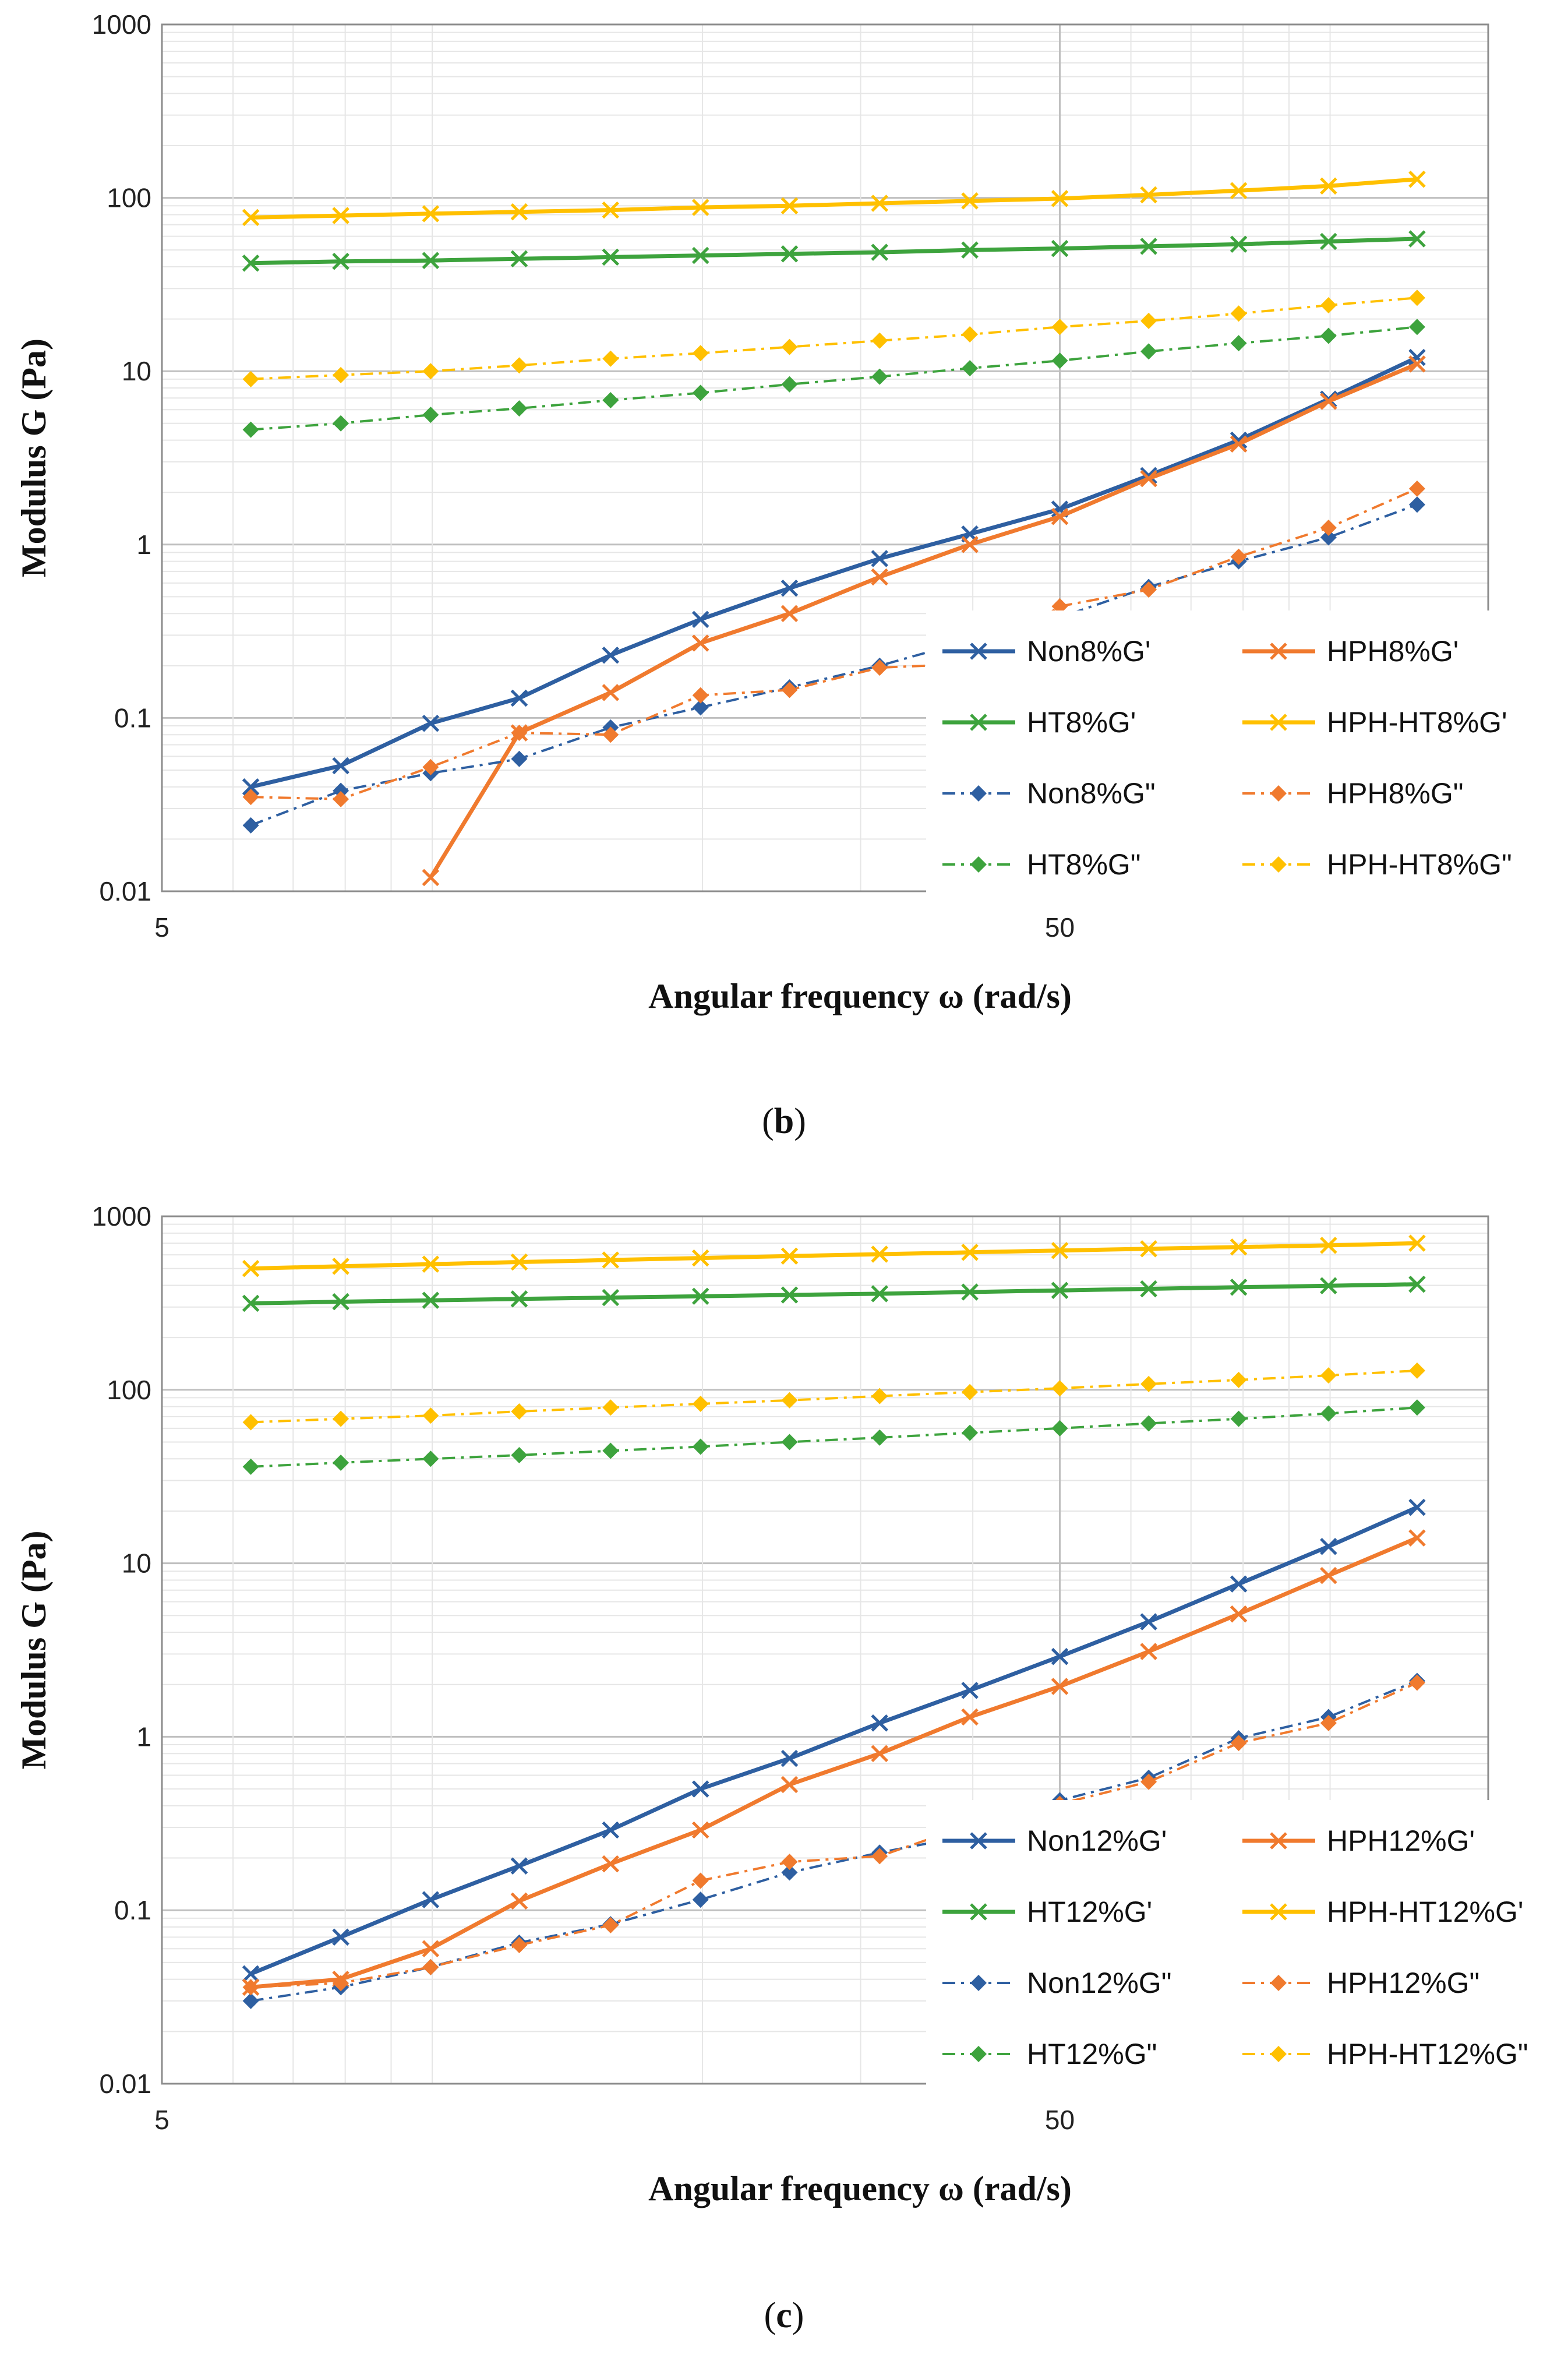 The image size is (1568, 2354). What do you see at coordinates (1383, 1912) in the screenshot?
I see `legend-item-hph-ht12pctg-gp: HPH-HT12%G'` at bounding box center [1383, 1912].